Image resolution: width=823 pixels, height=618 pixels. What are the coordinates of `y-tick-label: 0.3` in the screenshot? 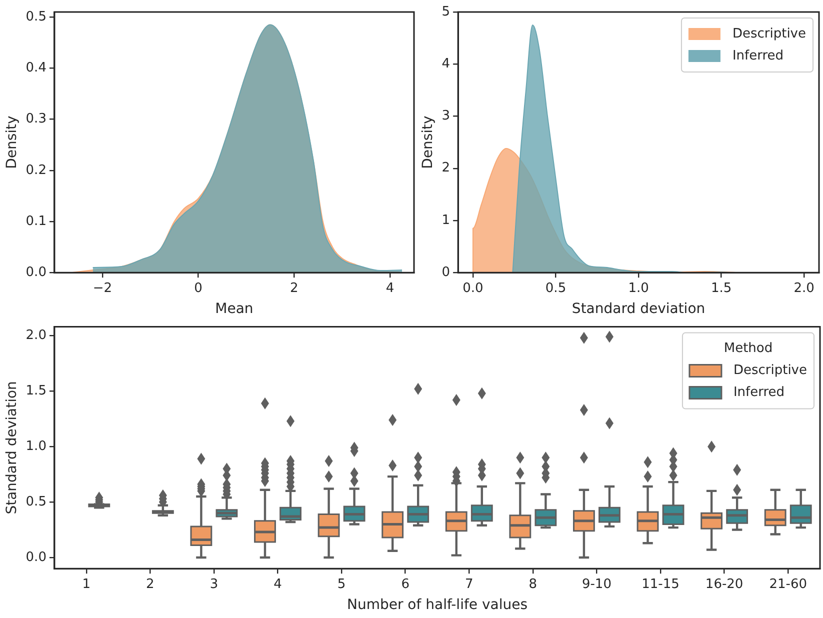 It's located at (36, 119).